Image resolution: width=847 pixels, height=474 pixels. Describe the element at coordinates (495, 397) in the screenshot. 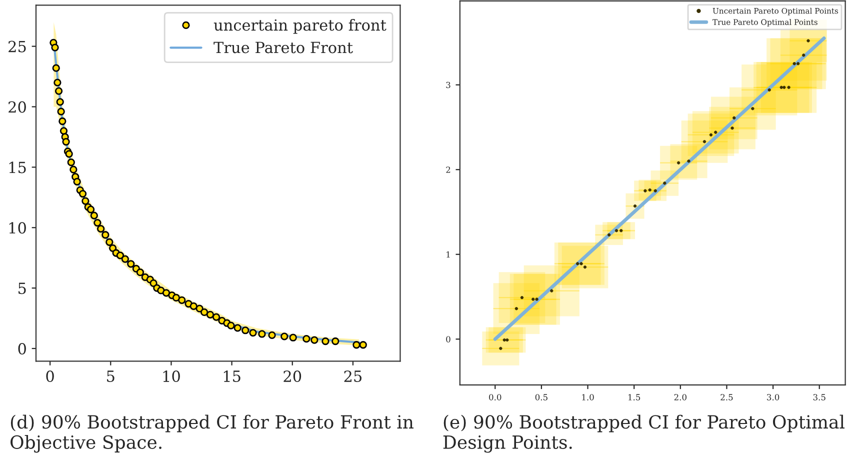

I see `x-tick-label: 0.0` at that location.